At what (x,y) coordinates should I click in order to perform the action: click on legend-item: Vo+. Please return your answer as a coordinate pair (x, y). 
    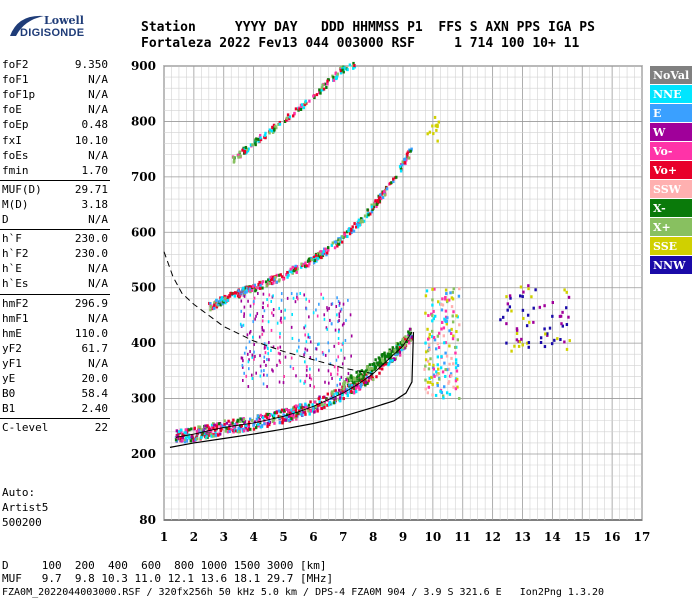
    Looking at the image, I should click on (671, 170).